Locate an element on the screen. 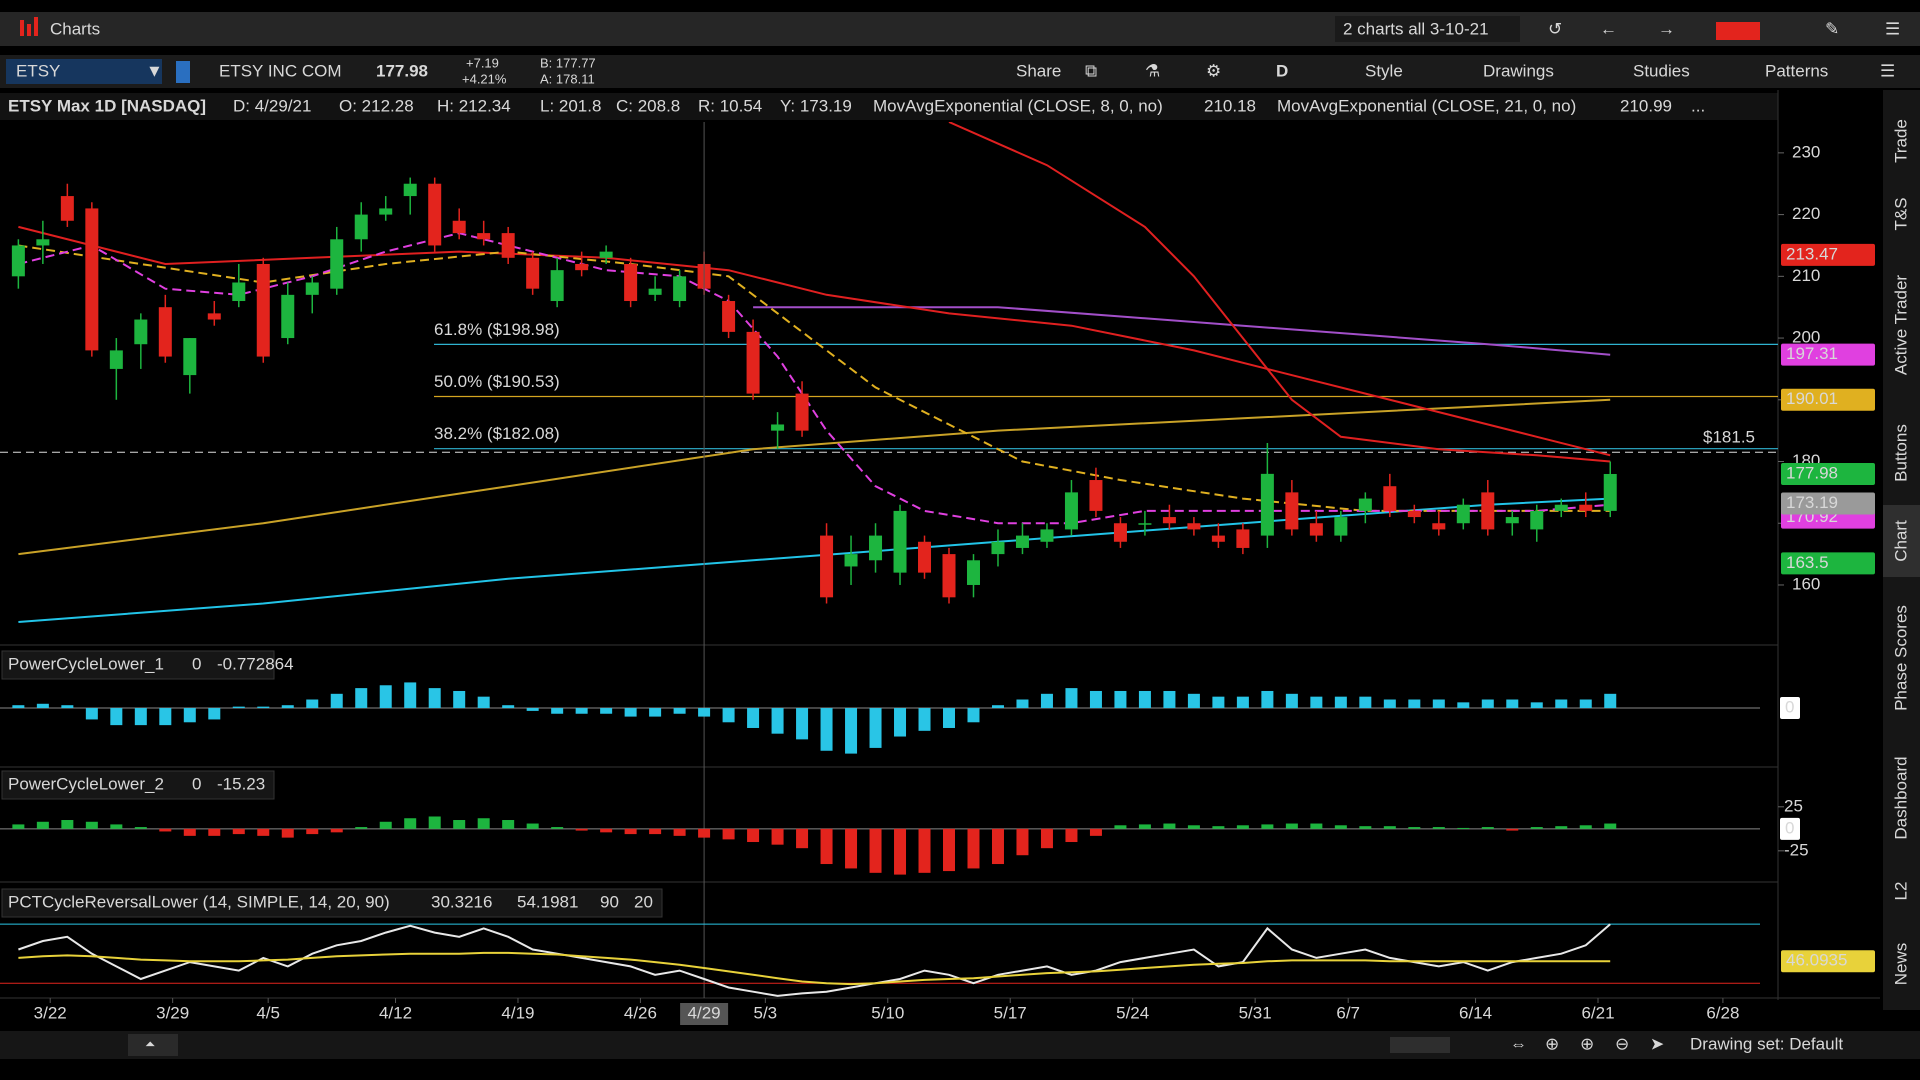 This screenshot has height=1080, width=1920. side-tab: Active Trader is located at coordinates (1900, 325).